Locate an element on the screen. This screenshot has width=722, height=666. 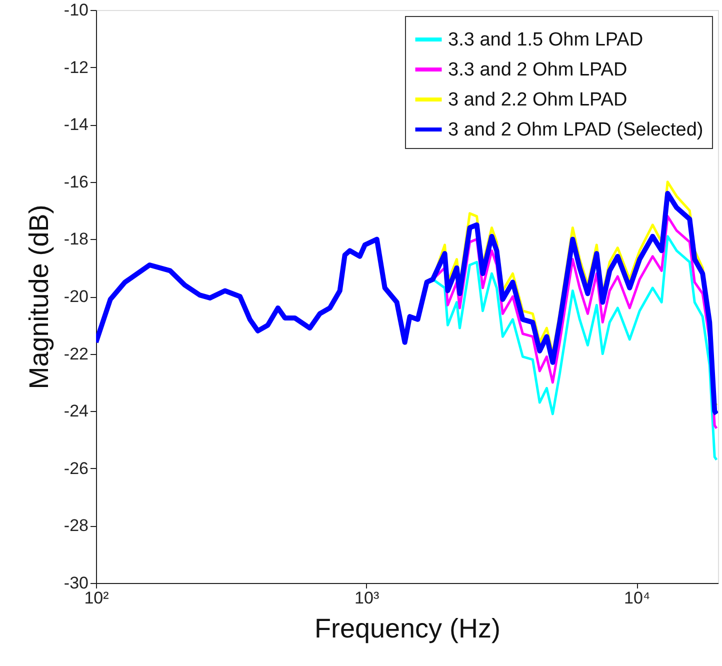
legend-label: 3 and 2 Ohm LPAD (Selected) is located at coordinates (576, 130).